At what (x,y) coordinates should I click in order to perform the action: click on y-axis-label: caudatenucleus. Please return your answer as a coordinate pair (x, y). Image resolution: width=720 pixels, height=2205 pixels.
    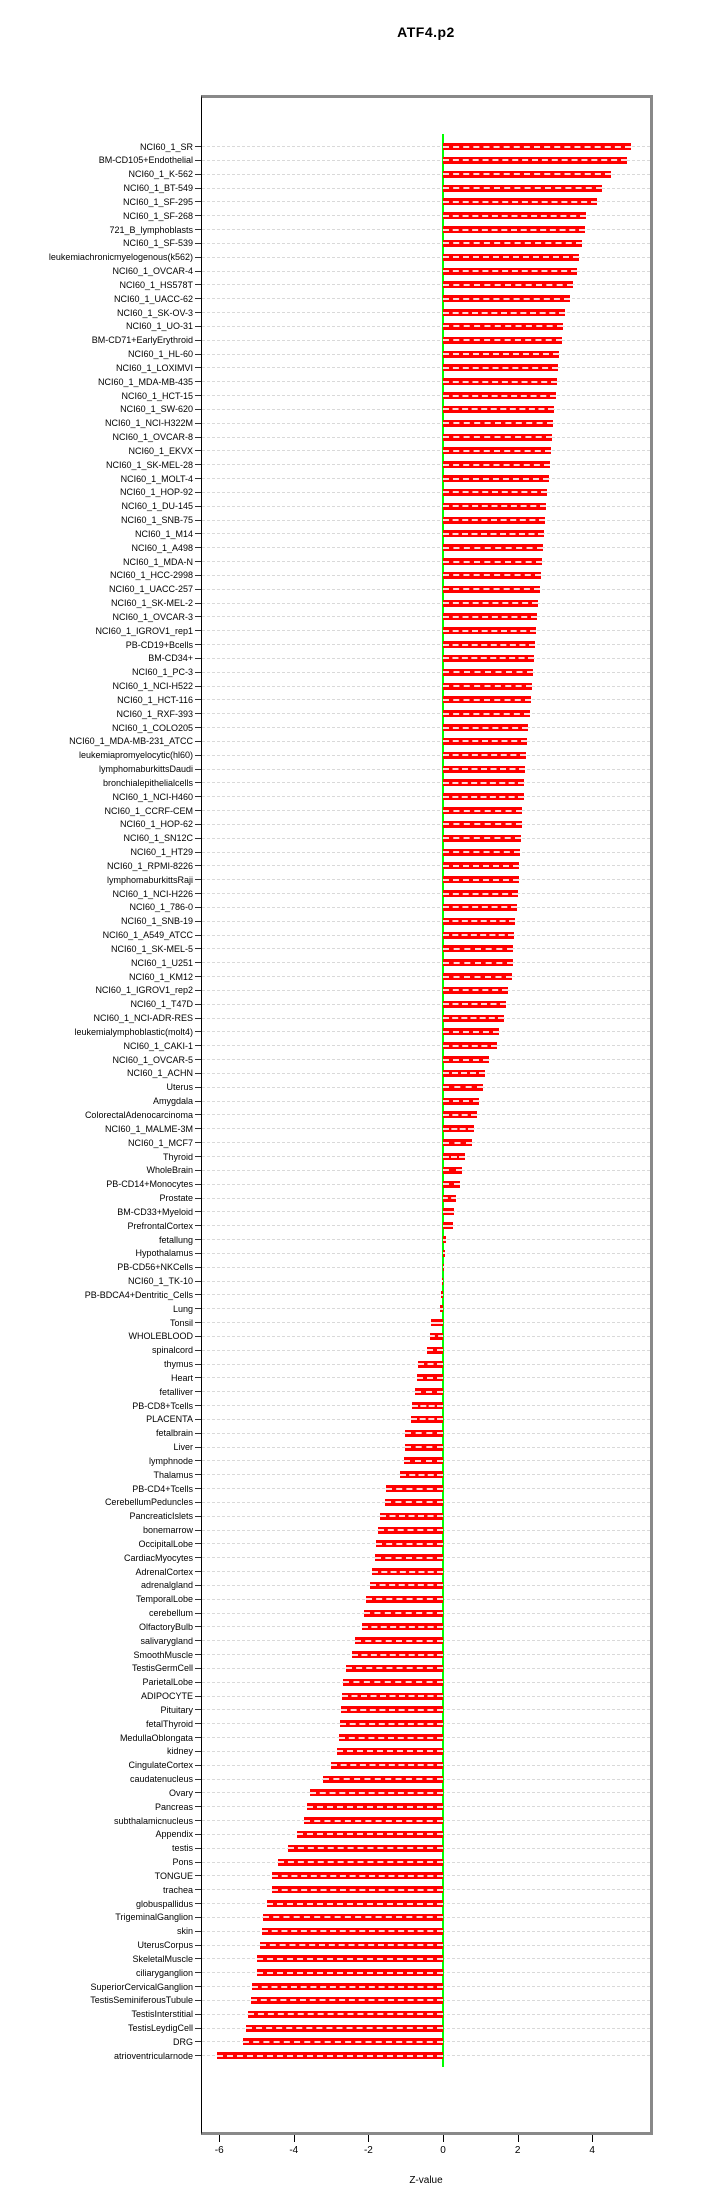
    Looking at the image, I should click on (161, 1779).